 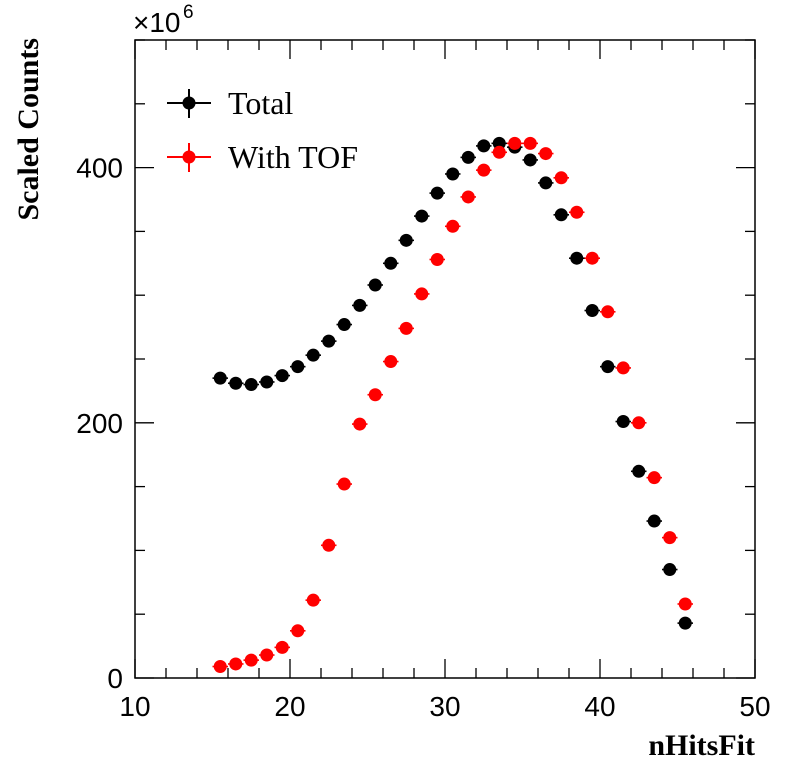 I want to click on x-tick-label: 10, so click(x=134, y=706).